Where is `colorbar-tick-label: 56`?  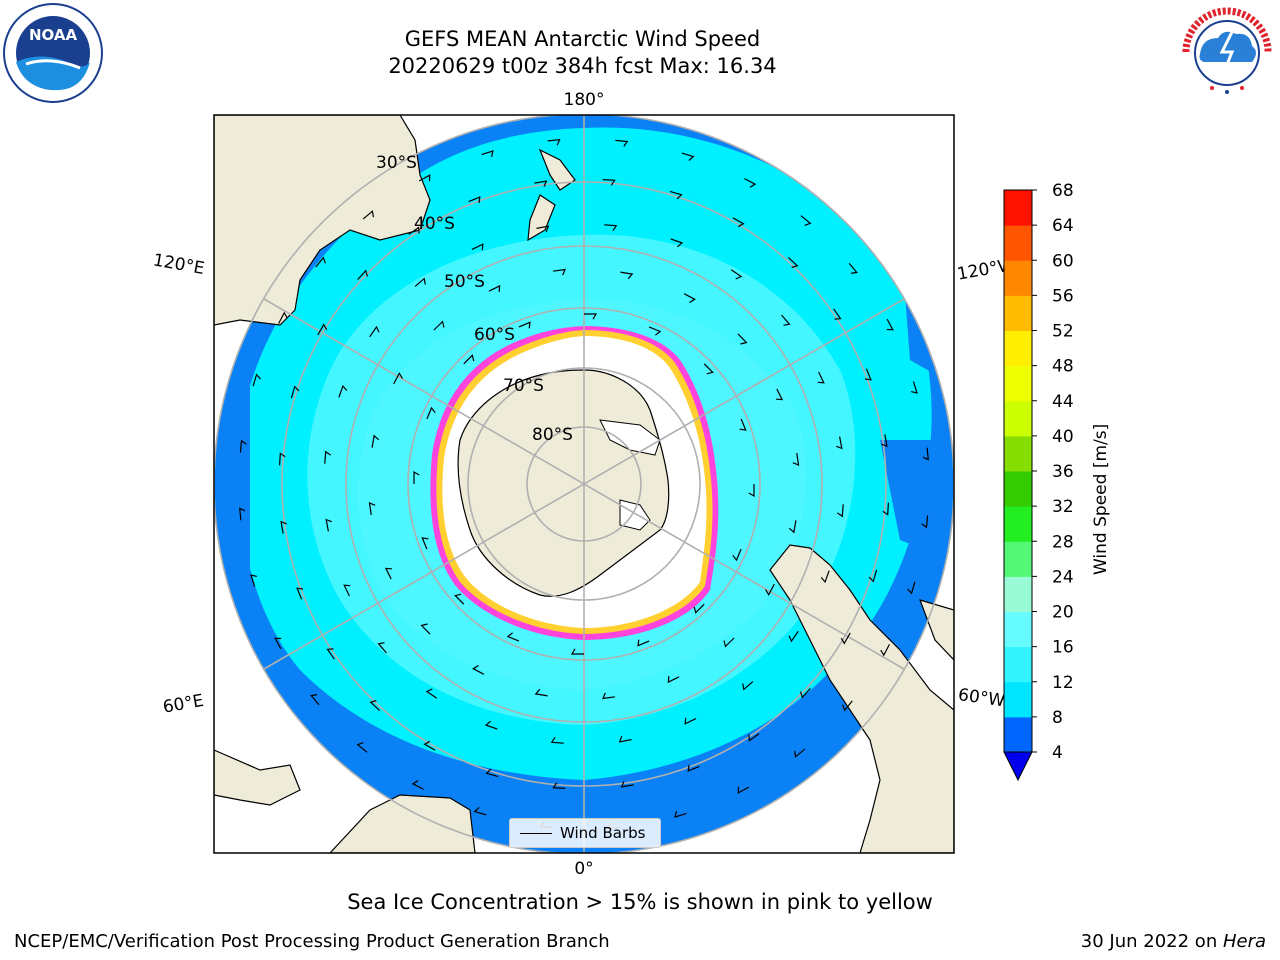 colorbar-tick-label: 56 is located at coordinates (1063, 296).